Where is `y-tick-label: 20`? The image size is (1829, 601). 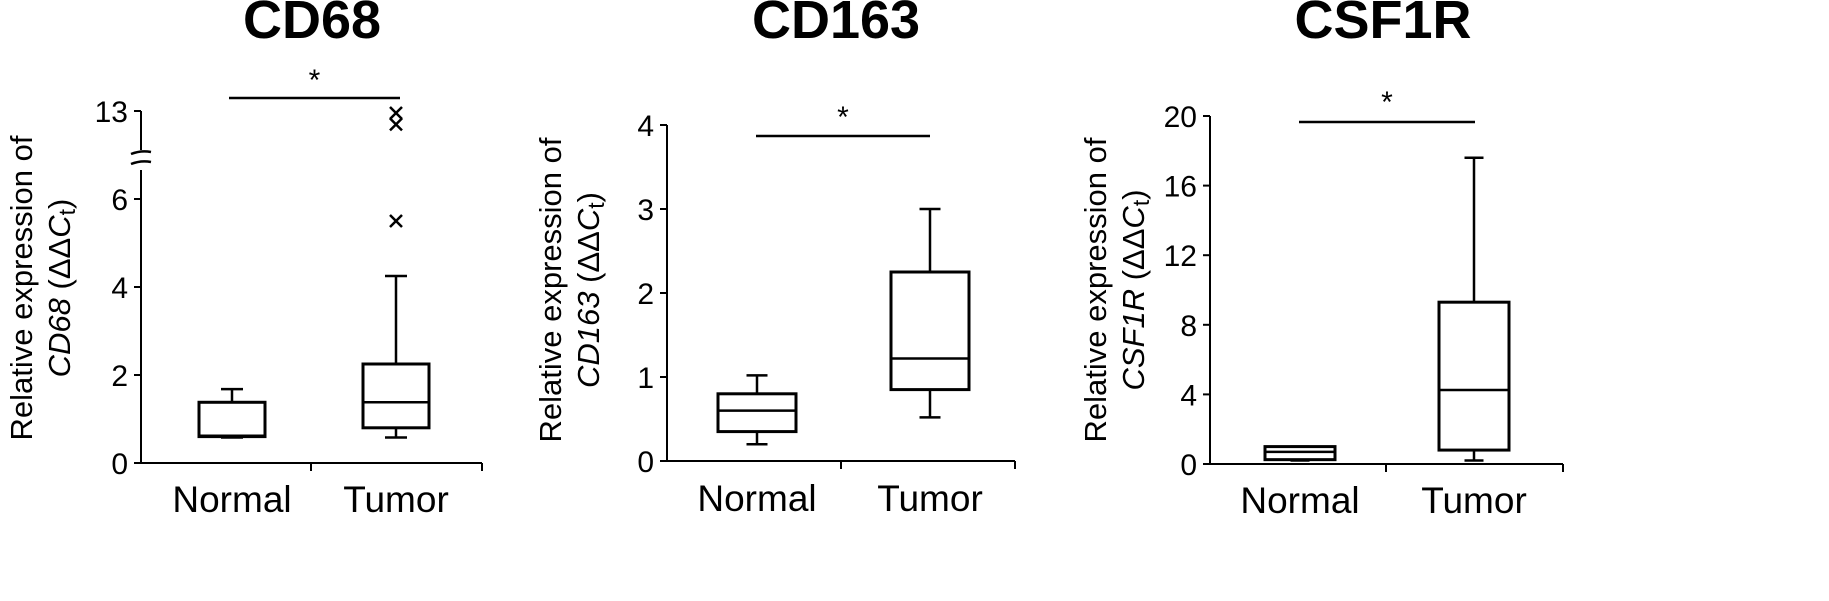 y-tick-label: 20 is located at coordinates (1180, 117).